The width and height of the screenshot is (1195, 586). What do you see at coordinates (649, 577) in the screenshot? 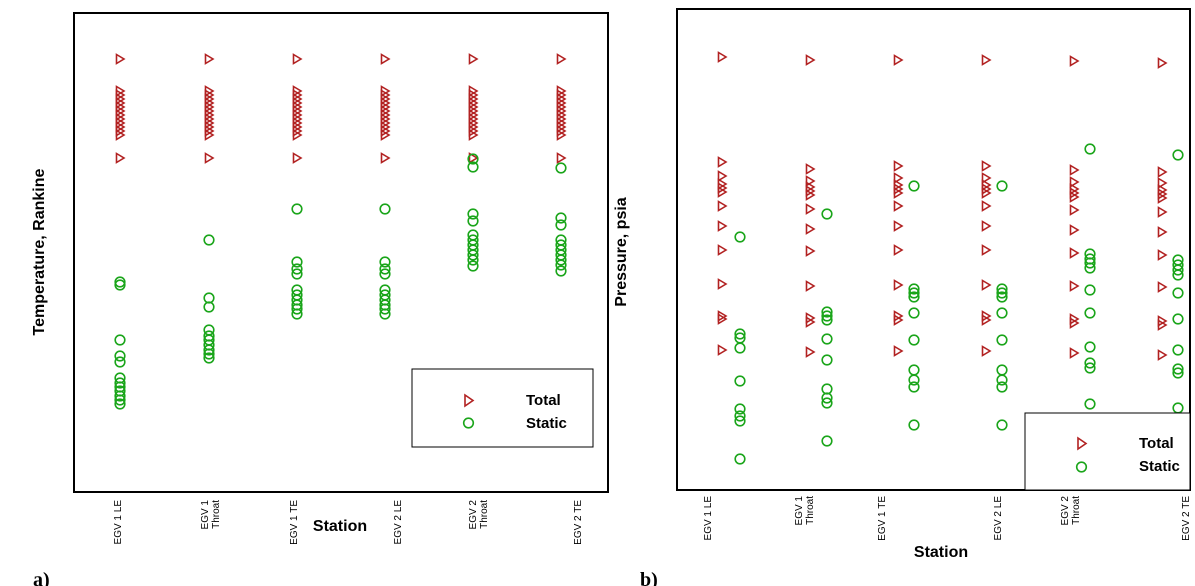
I see `panel-label-b: b)` at bounding box center [649, 577].